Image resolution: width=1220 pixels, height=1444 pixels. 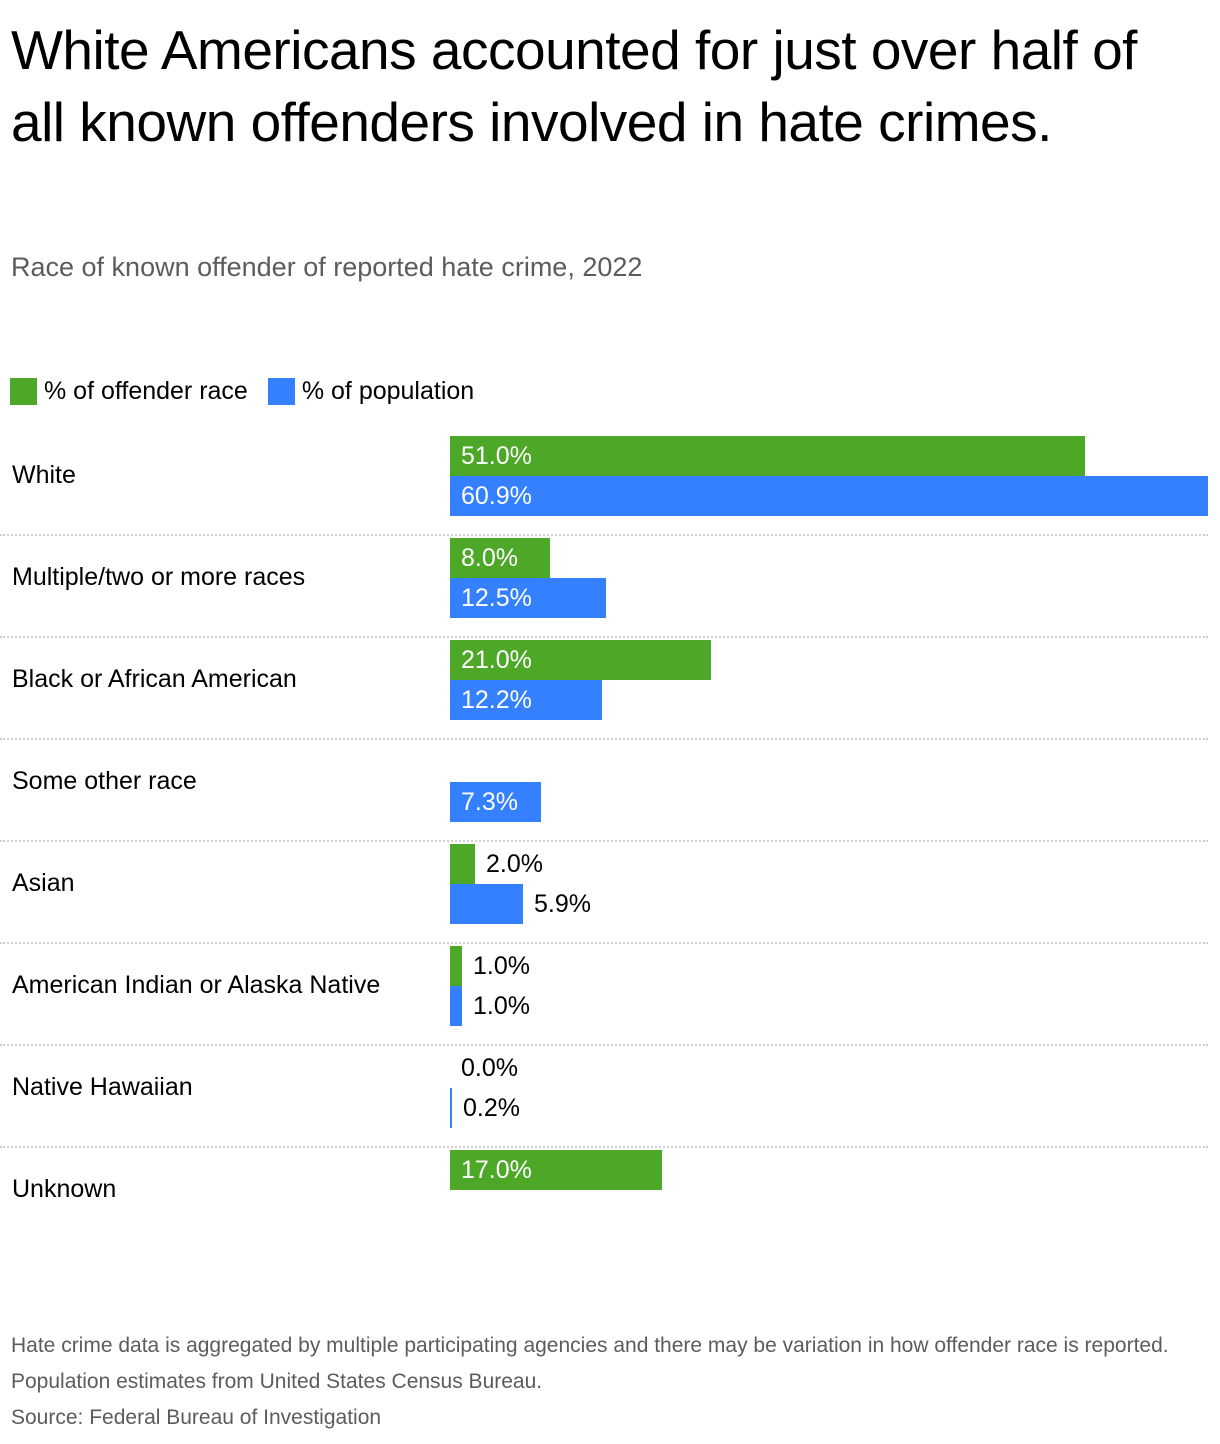 I want to click on bar-value-label: 12.2%, so click(x=496, y=700).